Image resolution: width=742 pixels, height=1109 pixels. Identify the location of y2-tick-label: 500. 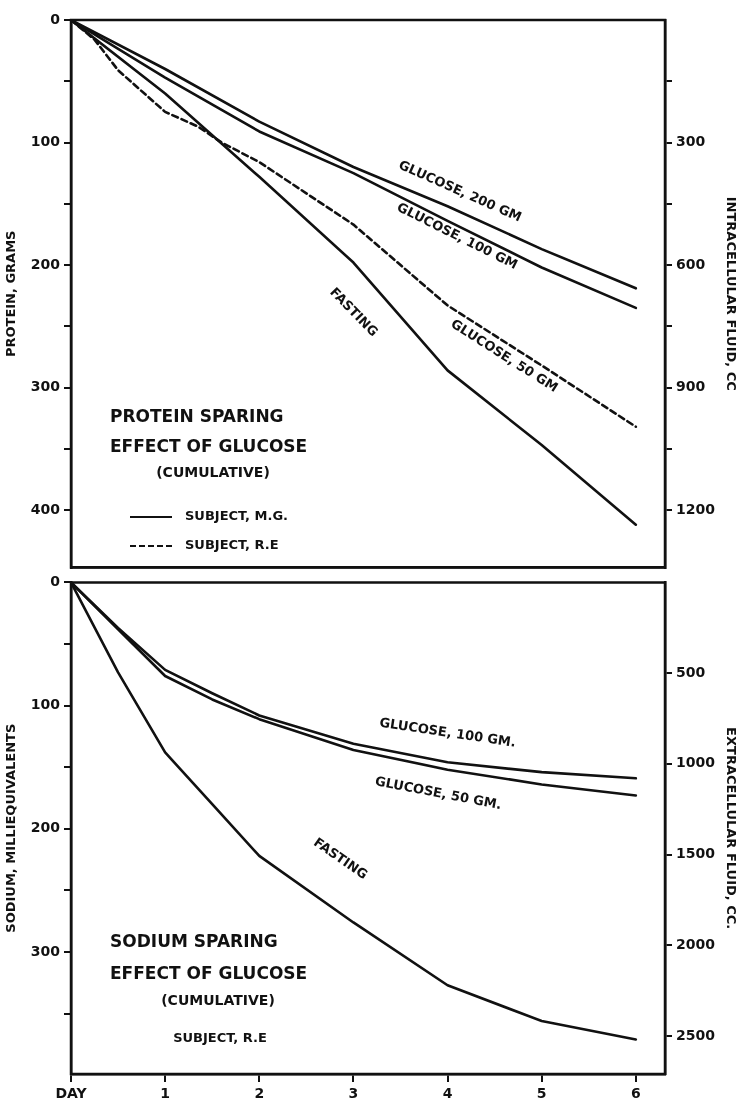
(691, 671).